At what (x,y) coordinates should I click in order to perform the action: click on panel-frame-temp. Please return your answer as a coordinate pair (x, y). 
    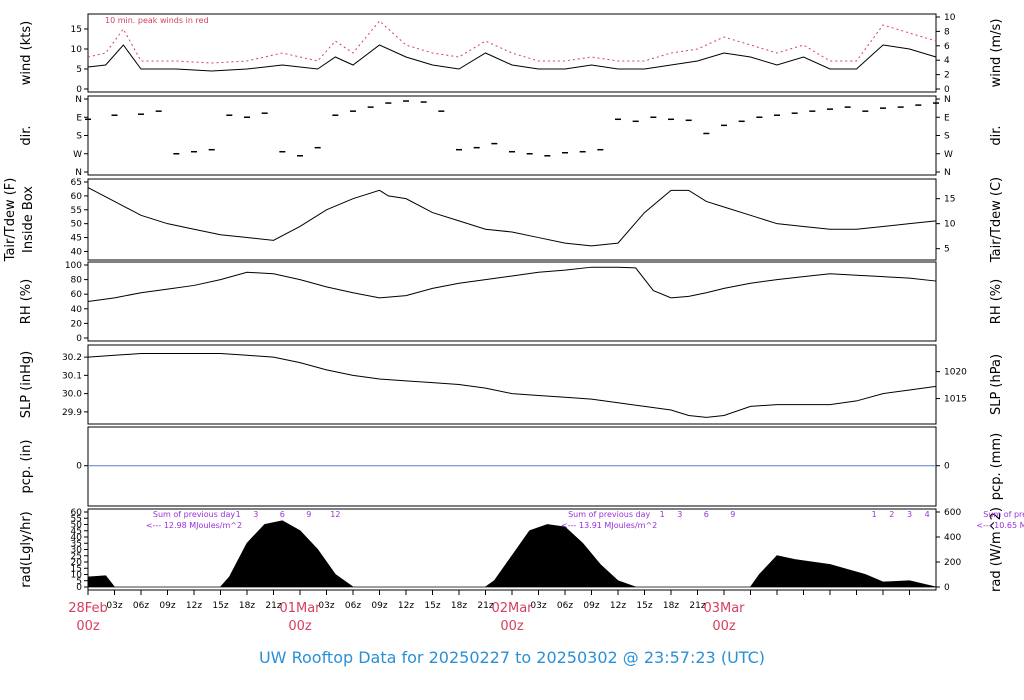
    Looking at the image, I should click on (512, 219).